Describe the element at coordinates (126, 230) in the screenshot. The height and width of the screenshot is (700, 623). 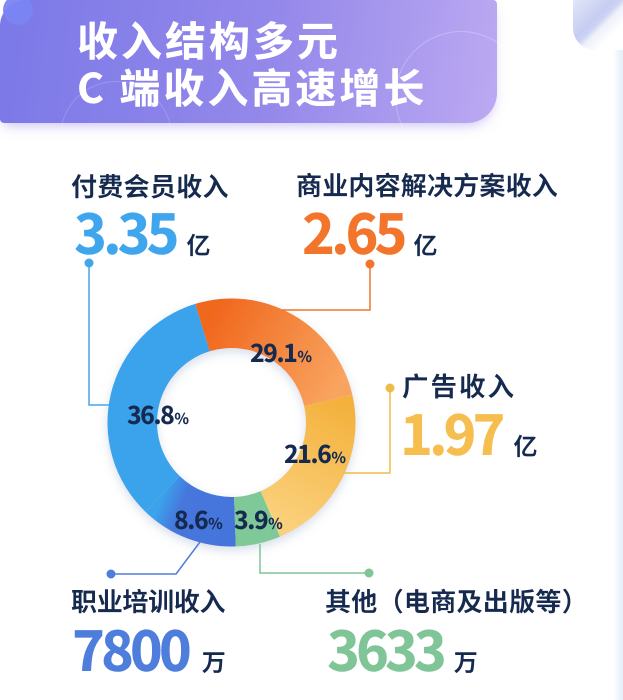
I see `metric-value: 3.35` at that location.